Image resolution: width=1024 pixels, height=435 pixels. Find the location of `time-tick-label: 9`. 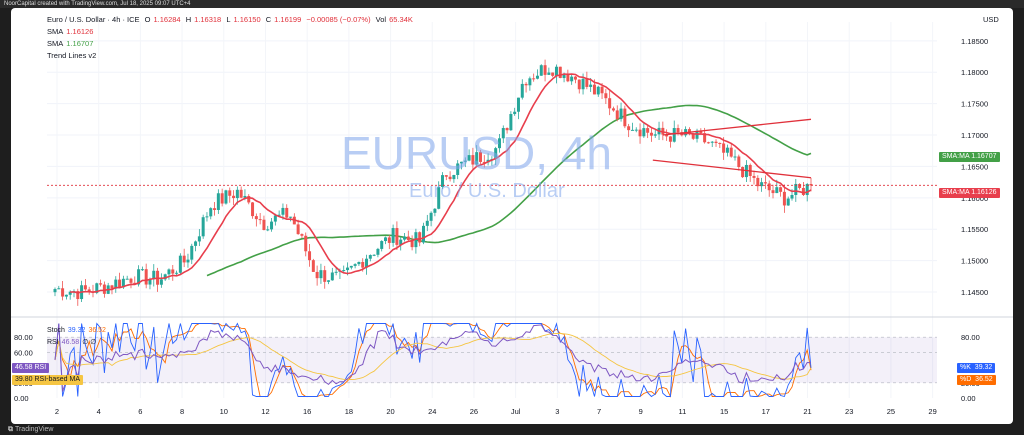

time-tick-label: 9 is located at coordinates (641, 411).